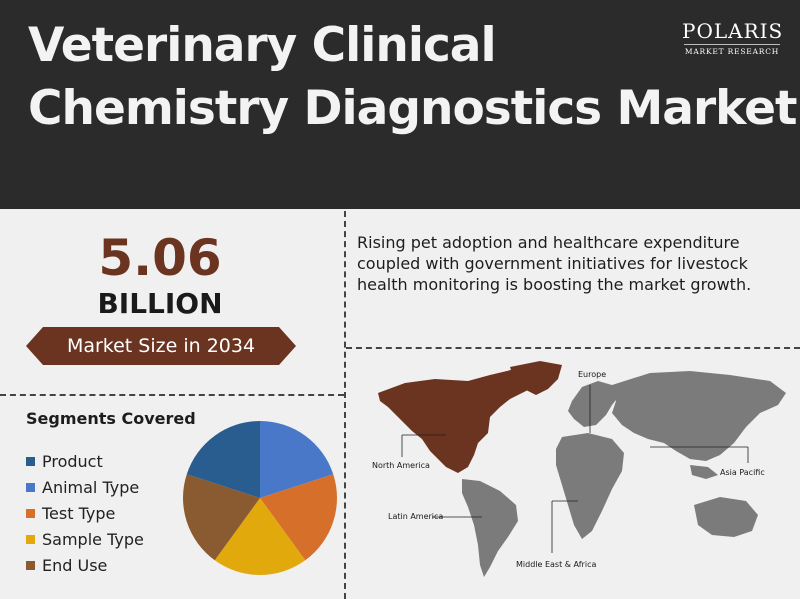  Describe the element at coordinates (415, 516) in the screenshot. I see `region-label-latin-america: Latin America` at that location.